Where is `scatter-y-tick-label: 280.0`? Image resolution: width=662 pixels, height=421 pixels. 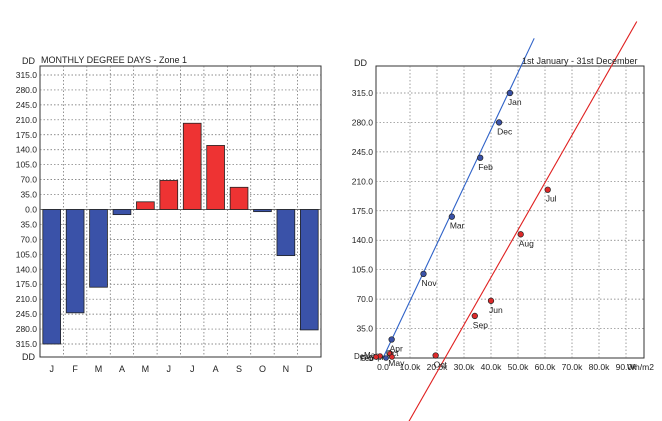 scatter-y-tick-label: 280.0 is located at coordinates (363, 122).